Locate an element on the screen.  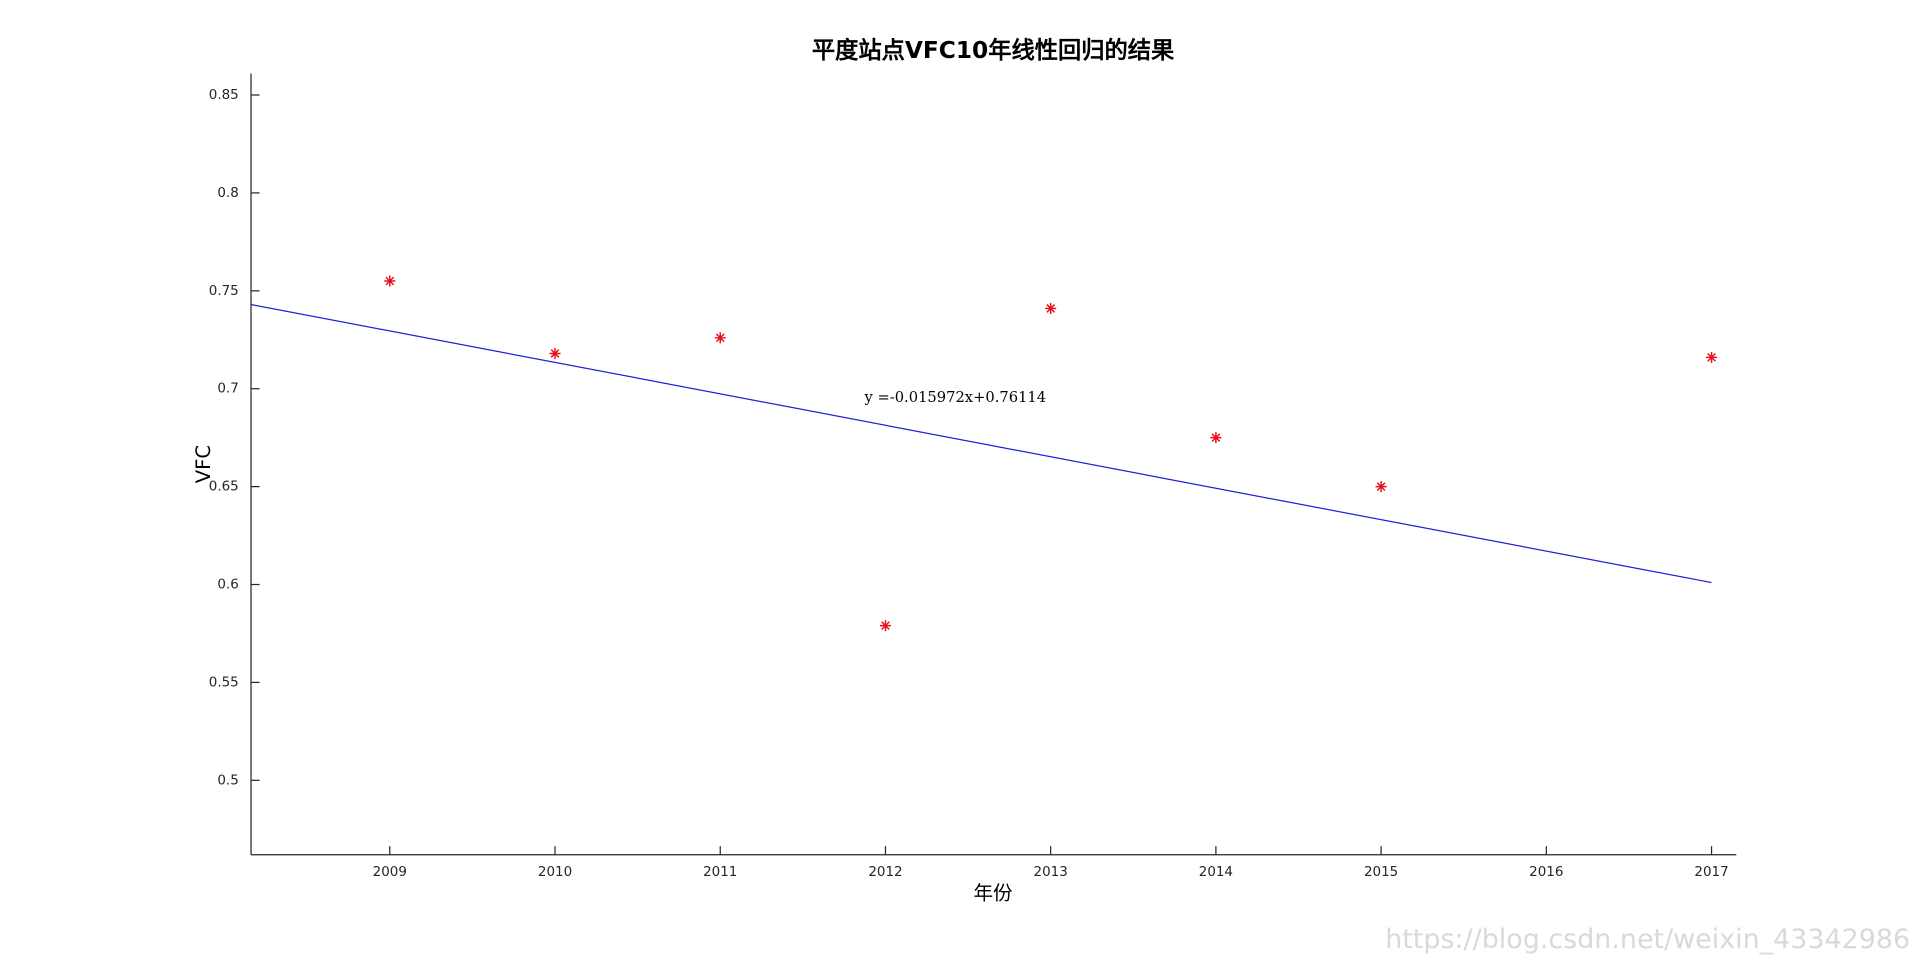
chart-title: 平度站点VFC10年线性回归的结果 is located at coordinates (993, 50).